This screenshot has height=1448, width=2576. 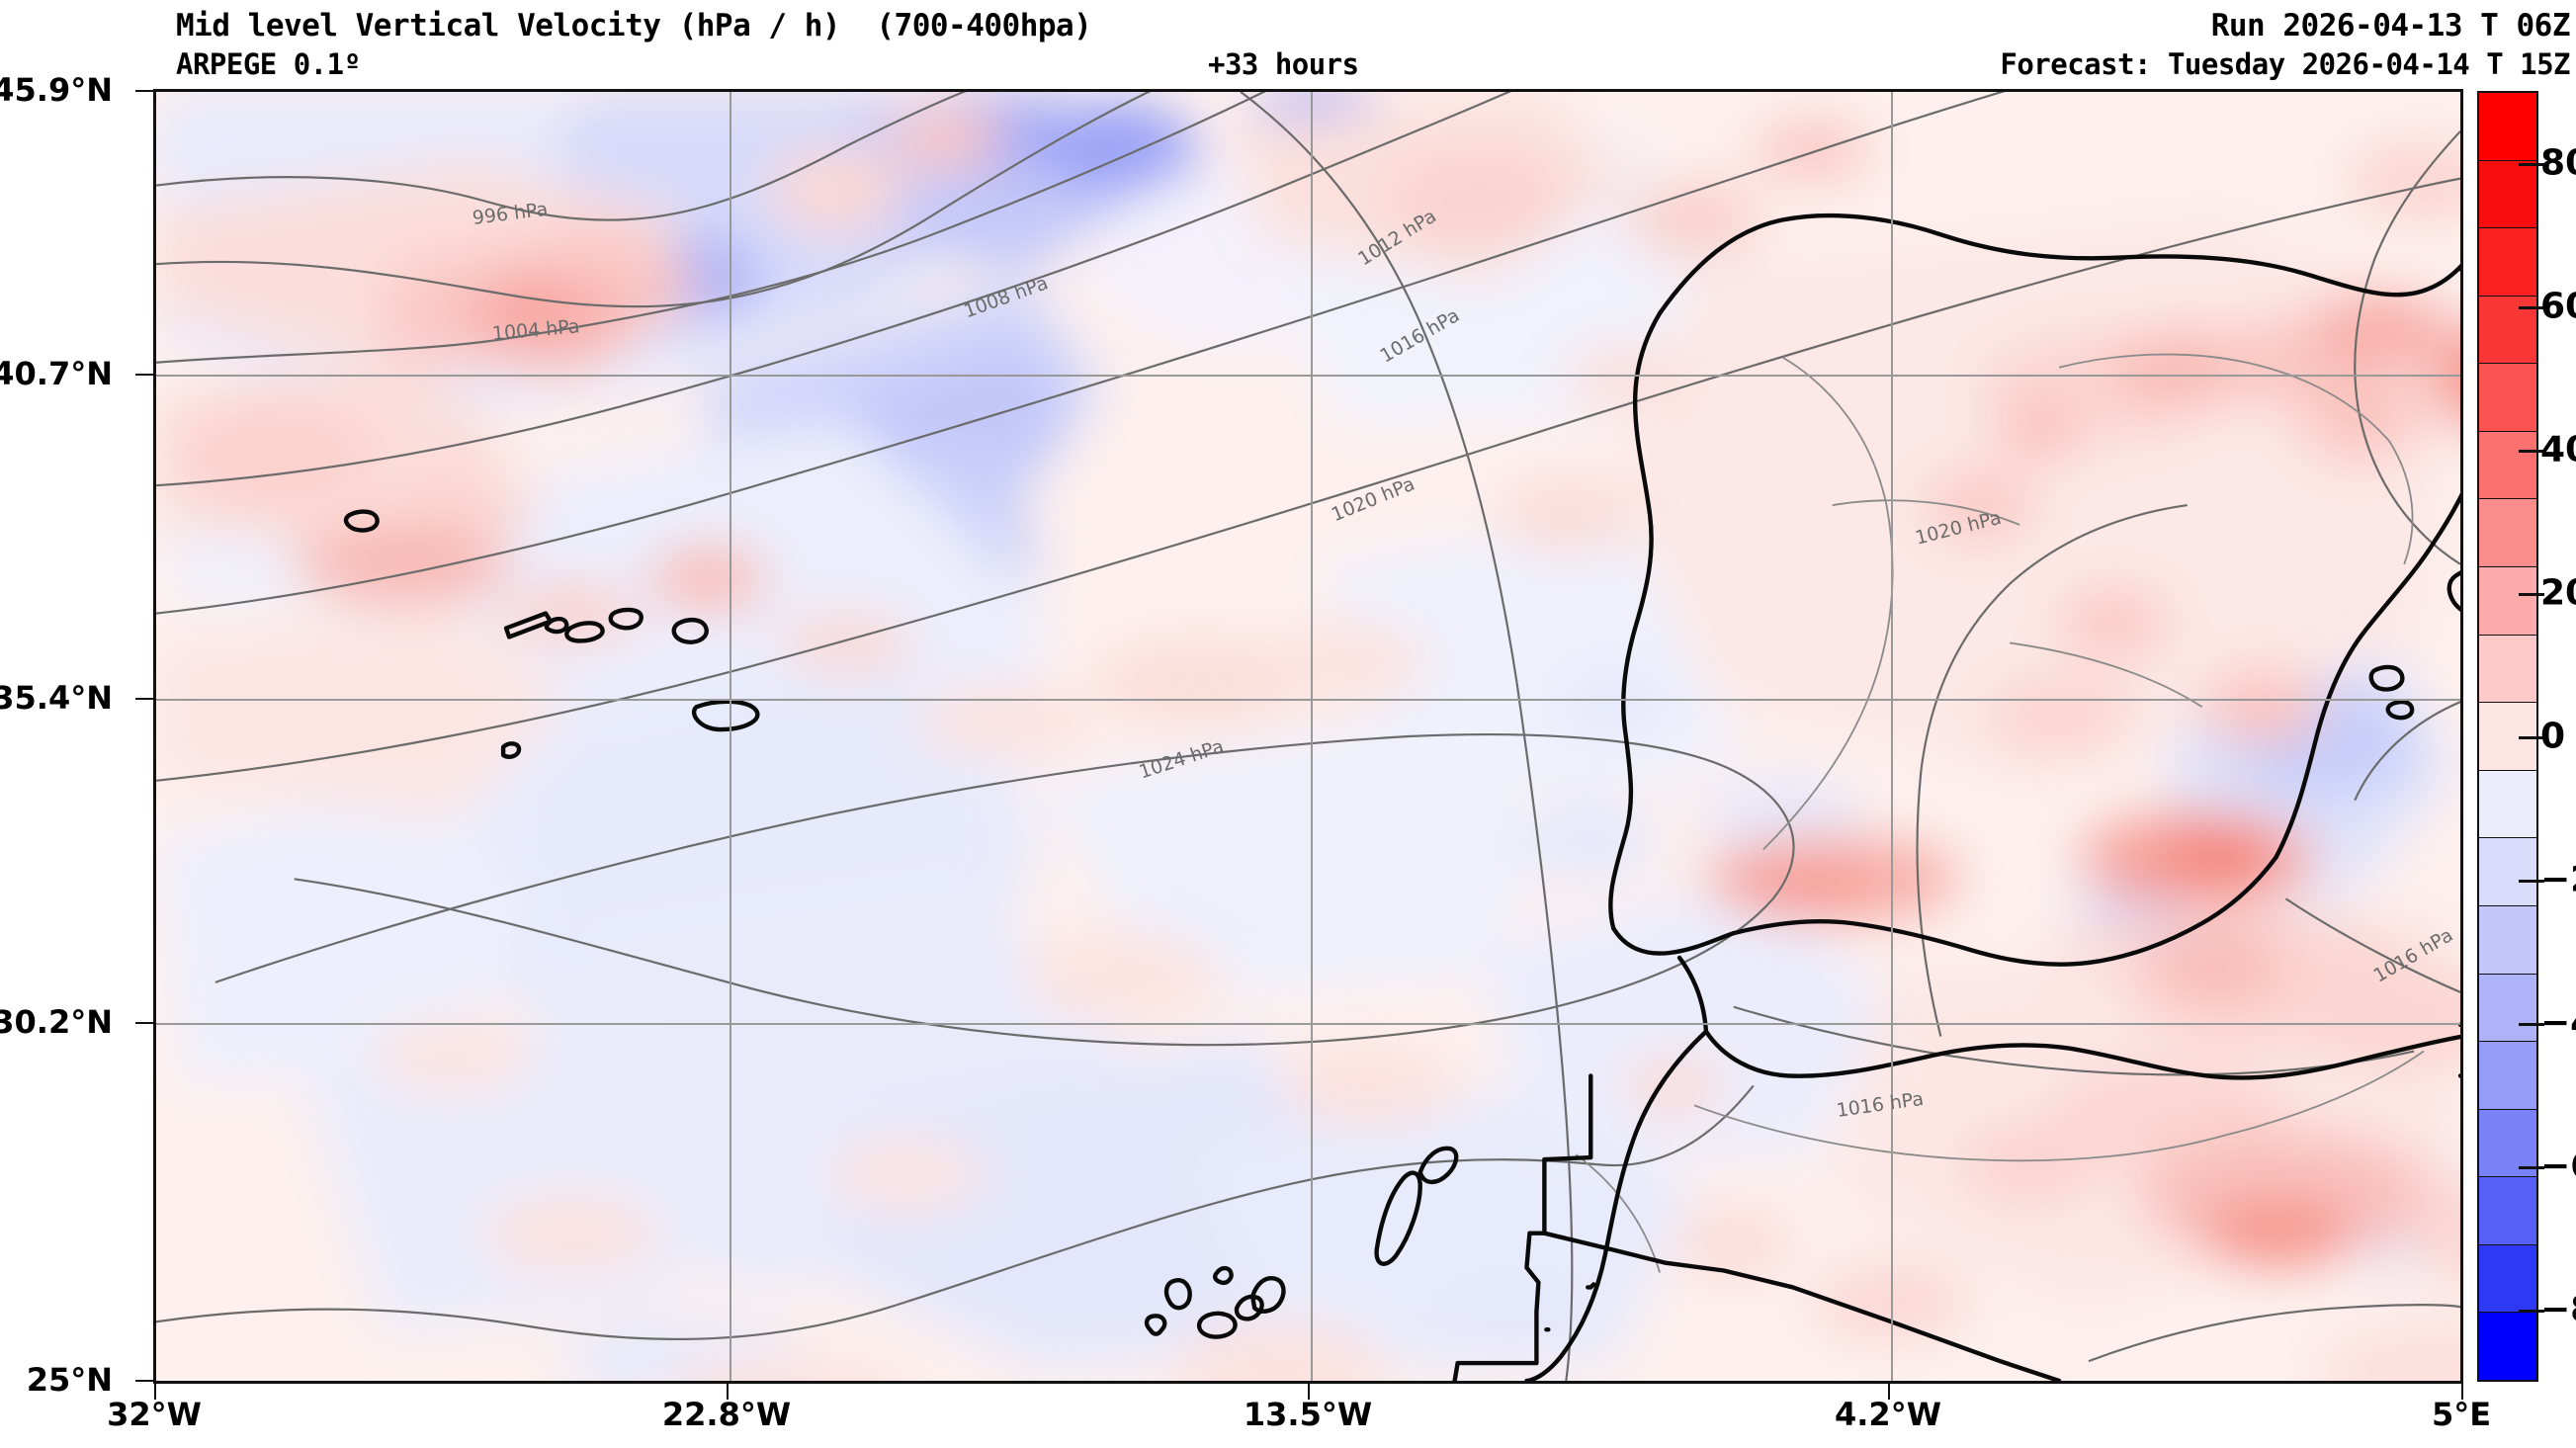 What do you see at coordinates (2390, 25) in the screenshot?
I see `model-run-label: Run 2026-04-13 T 06Z` at bounding box center [2390, 25].